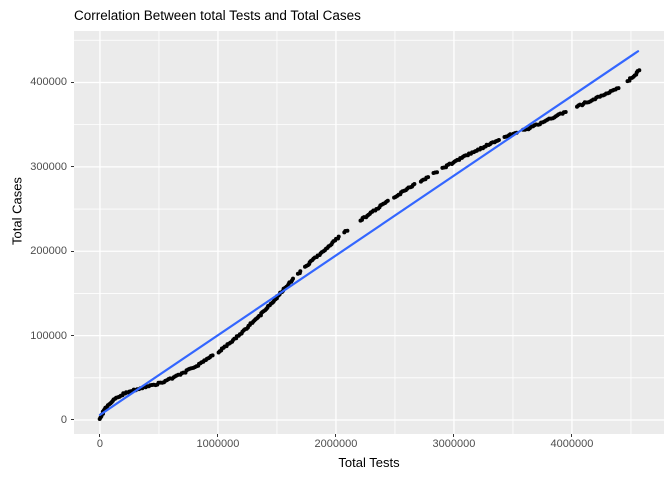 This screenshot has height=480, width=672. What do you see at coordinates (369, 462) in the screenshot?
I see `x-axis-title: Total Tests` at bounding box center [369, 462].